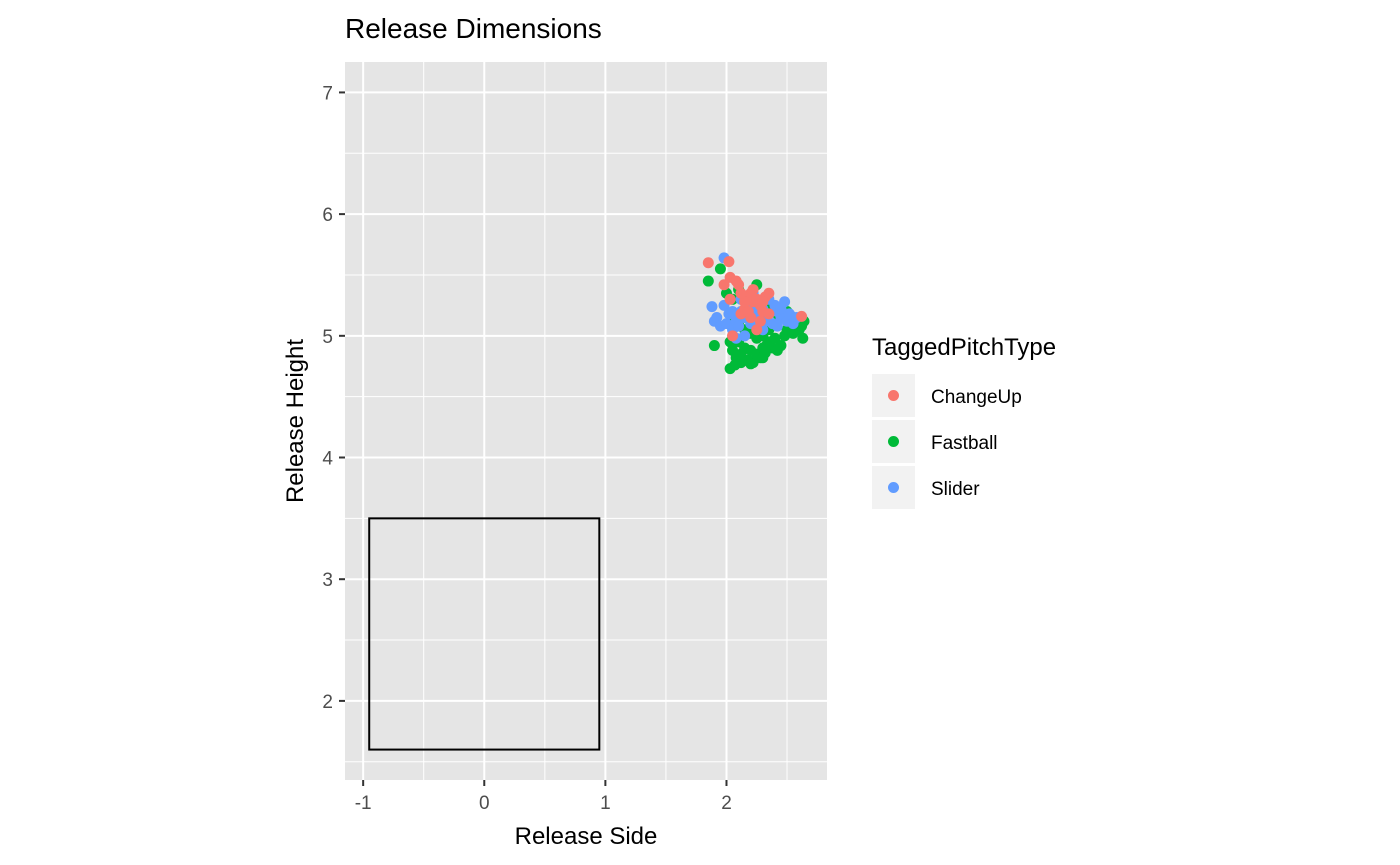  I want to click on x-axis: -1 0 1 2, so click(543, 797).